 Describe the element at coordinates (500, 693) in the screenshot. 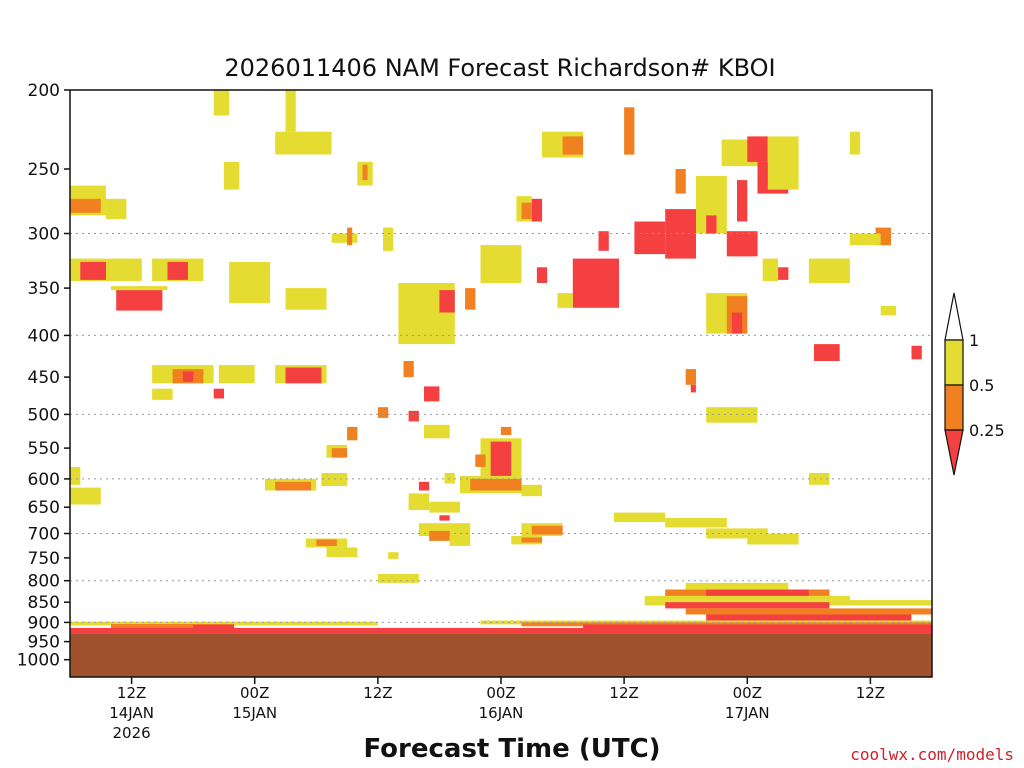

I see `x-tick-label-3: 00Z` at that location.